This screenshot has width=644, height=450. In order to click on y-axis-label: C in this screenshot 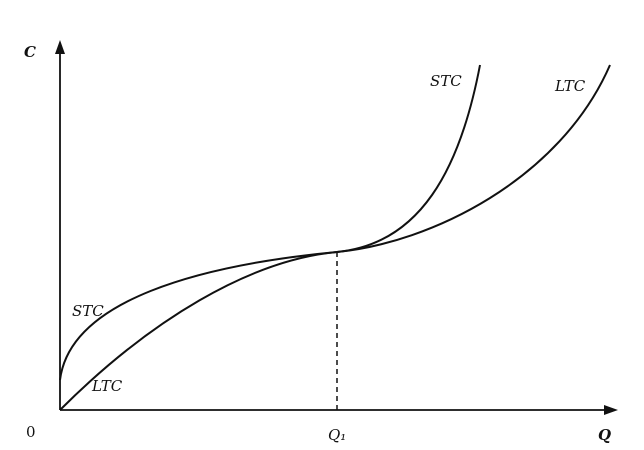, I will do `click(30, 52)`.